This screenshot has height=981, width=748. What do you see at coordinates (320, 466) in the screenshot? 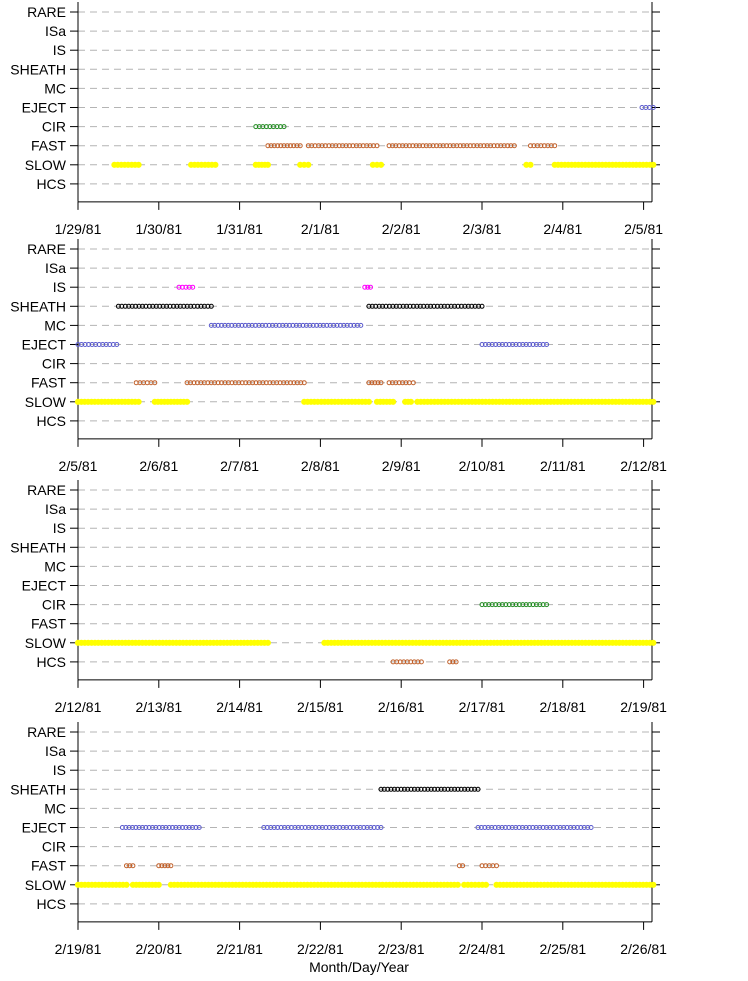
I see `x-tick-label: 2/8/81` at bounding box center [320, 466].